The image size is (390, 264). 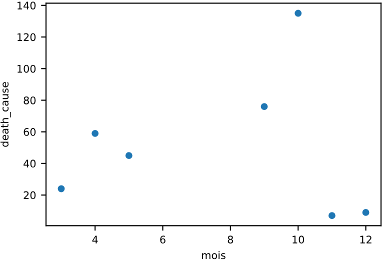 I want to click on x-tick-label: 6, so click(x=163, y=240).